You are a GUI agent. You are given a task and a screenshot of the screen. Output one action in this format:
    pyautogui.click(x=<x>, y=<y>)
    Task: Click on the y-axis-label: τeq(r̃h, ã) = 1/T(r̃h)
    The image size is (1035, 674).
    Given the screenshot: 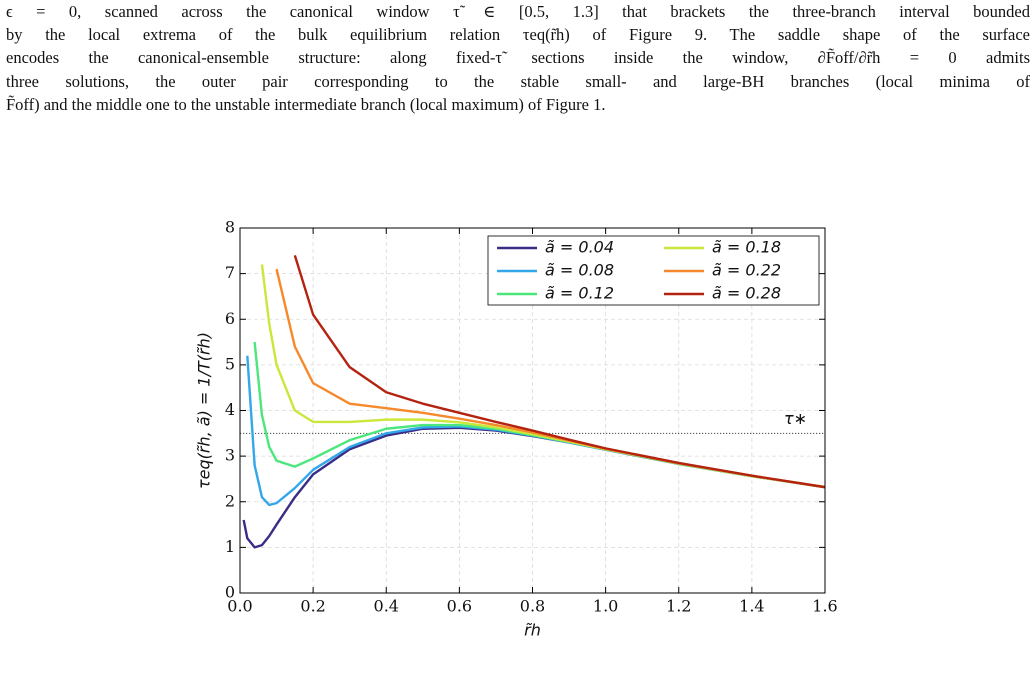 What is the action you would take?
    pyautogui.click(x=204, y=410)
    